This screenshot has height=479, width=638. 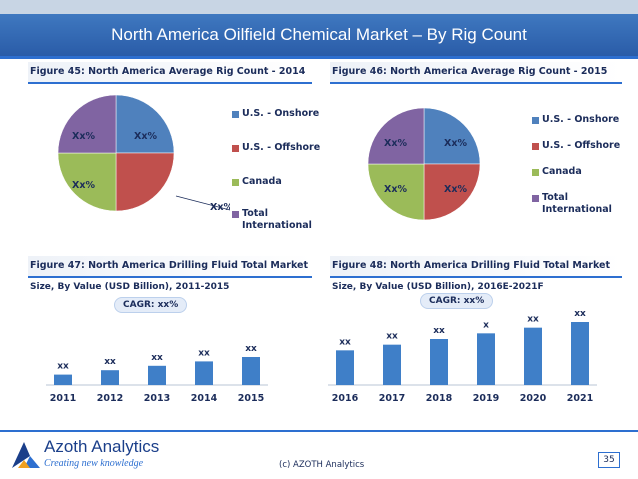 What do you see at coordinates (455, 189) in the screenshot?
I see `fig46-pie-label-offshore: Xx%` at bounding box center [455, 189].